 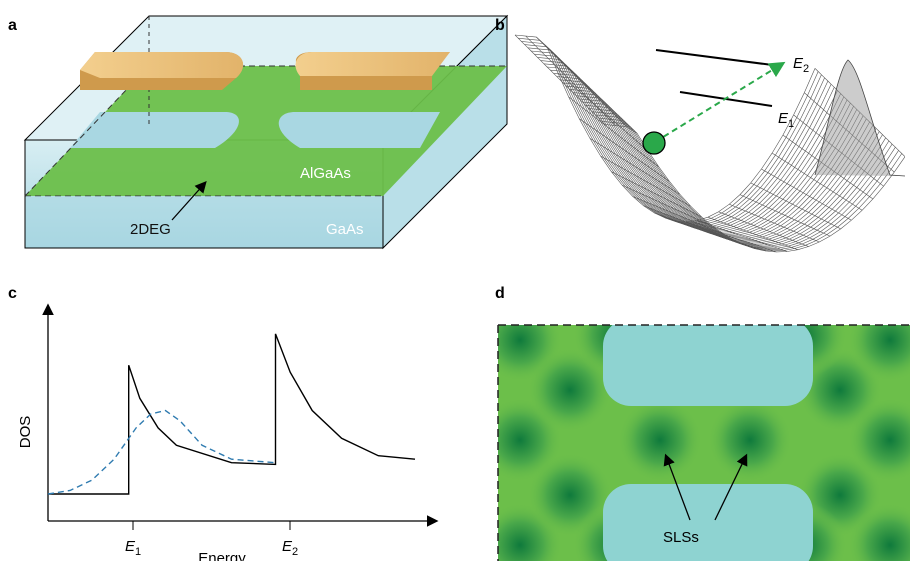 What do you see at coordinates (731, 487) in the screenshot?
I see `arrow-sls-right` at bounding box center [731, 487].